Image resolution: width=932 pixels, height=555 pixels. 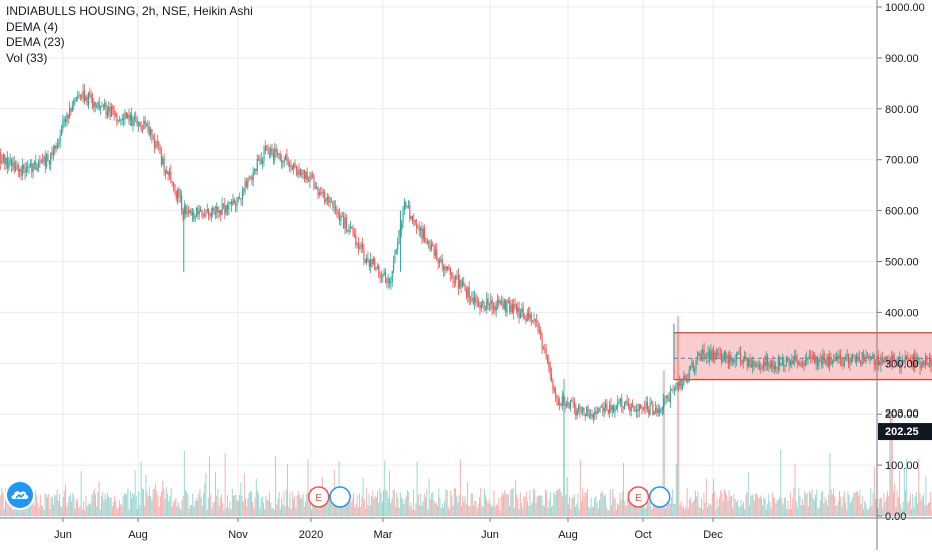 What do you see at coordinates (129, 43) in the screenshot?
I see `indicator-dema-23: DEMA (23)` at bounding box center [129, 43].